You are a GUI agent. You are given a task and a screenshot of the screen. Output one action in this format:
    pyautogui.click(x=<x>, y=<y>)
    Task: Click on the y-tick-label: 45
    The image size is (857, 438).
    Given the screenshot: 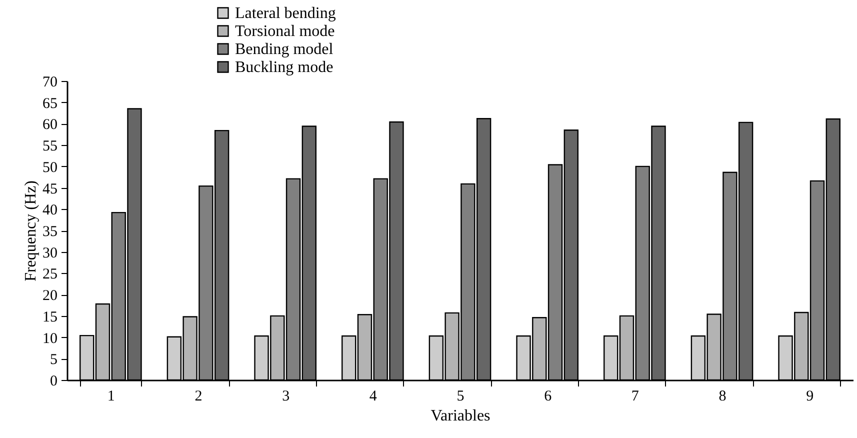 What is the action you would take?
    pyautogui.click(x=50, y=189)
    